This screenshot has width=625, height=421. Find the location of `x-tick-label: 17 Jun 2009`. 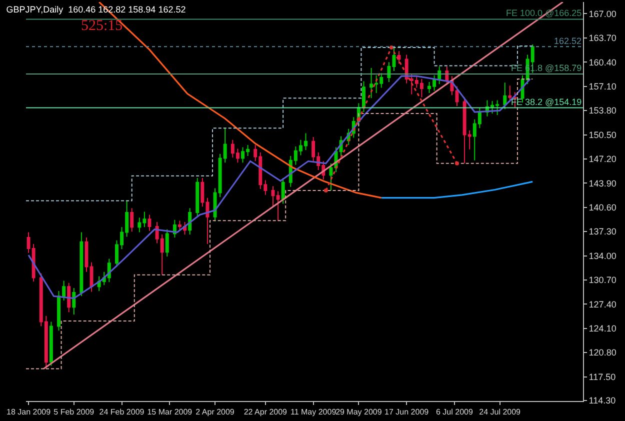

x-tick-label: 17 Jun 2009 is located at coordinates (407, 412).